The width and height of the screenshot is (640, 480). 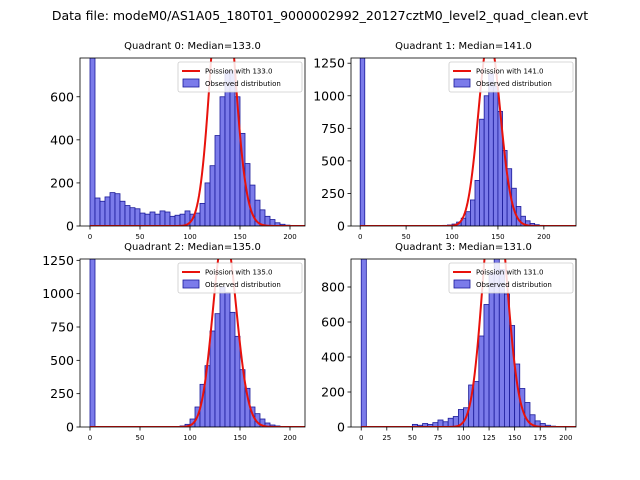 What do you see at coordinates (540, 438) in the screenshot?
I see `x-tick-label: 175` at bounding box center [540, 438].